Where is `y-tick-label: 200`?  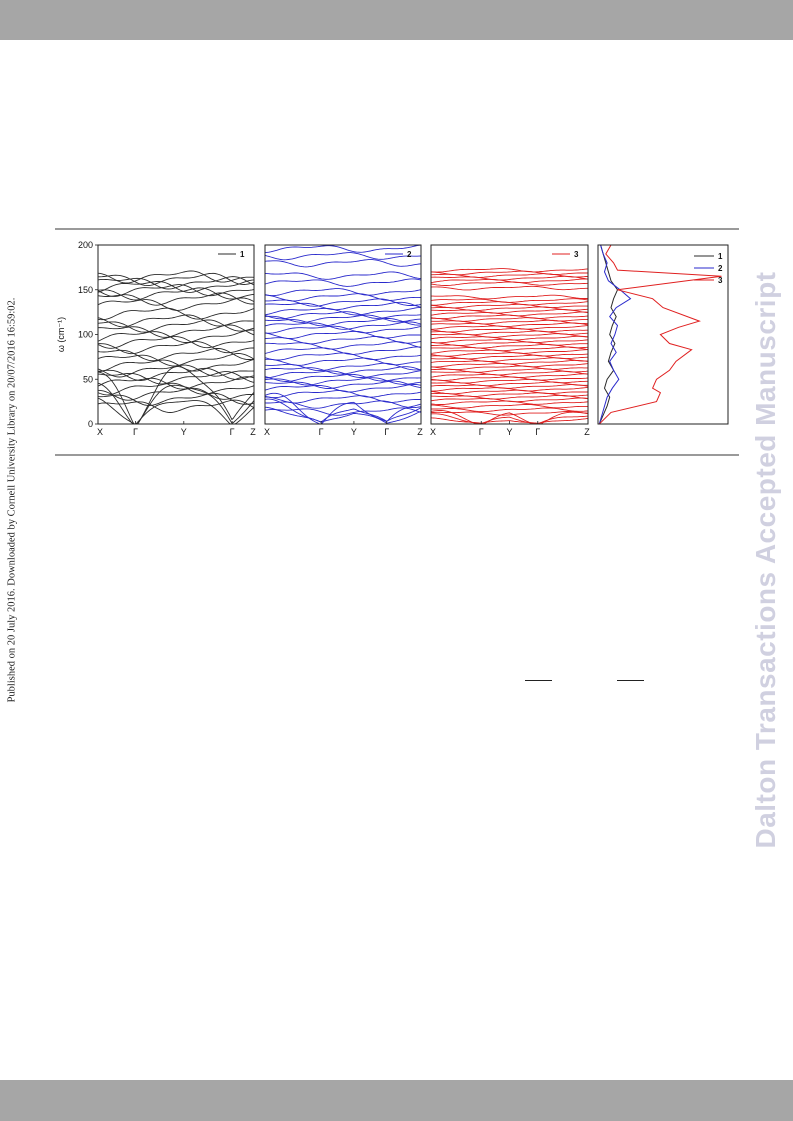 y-tick-label: 200 is located at coordinates (85, 245).